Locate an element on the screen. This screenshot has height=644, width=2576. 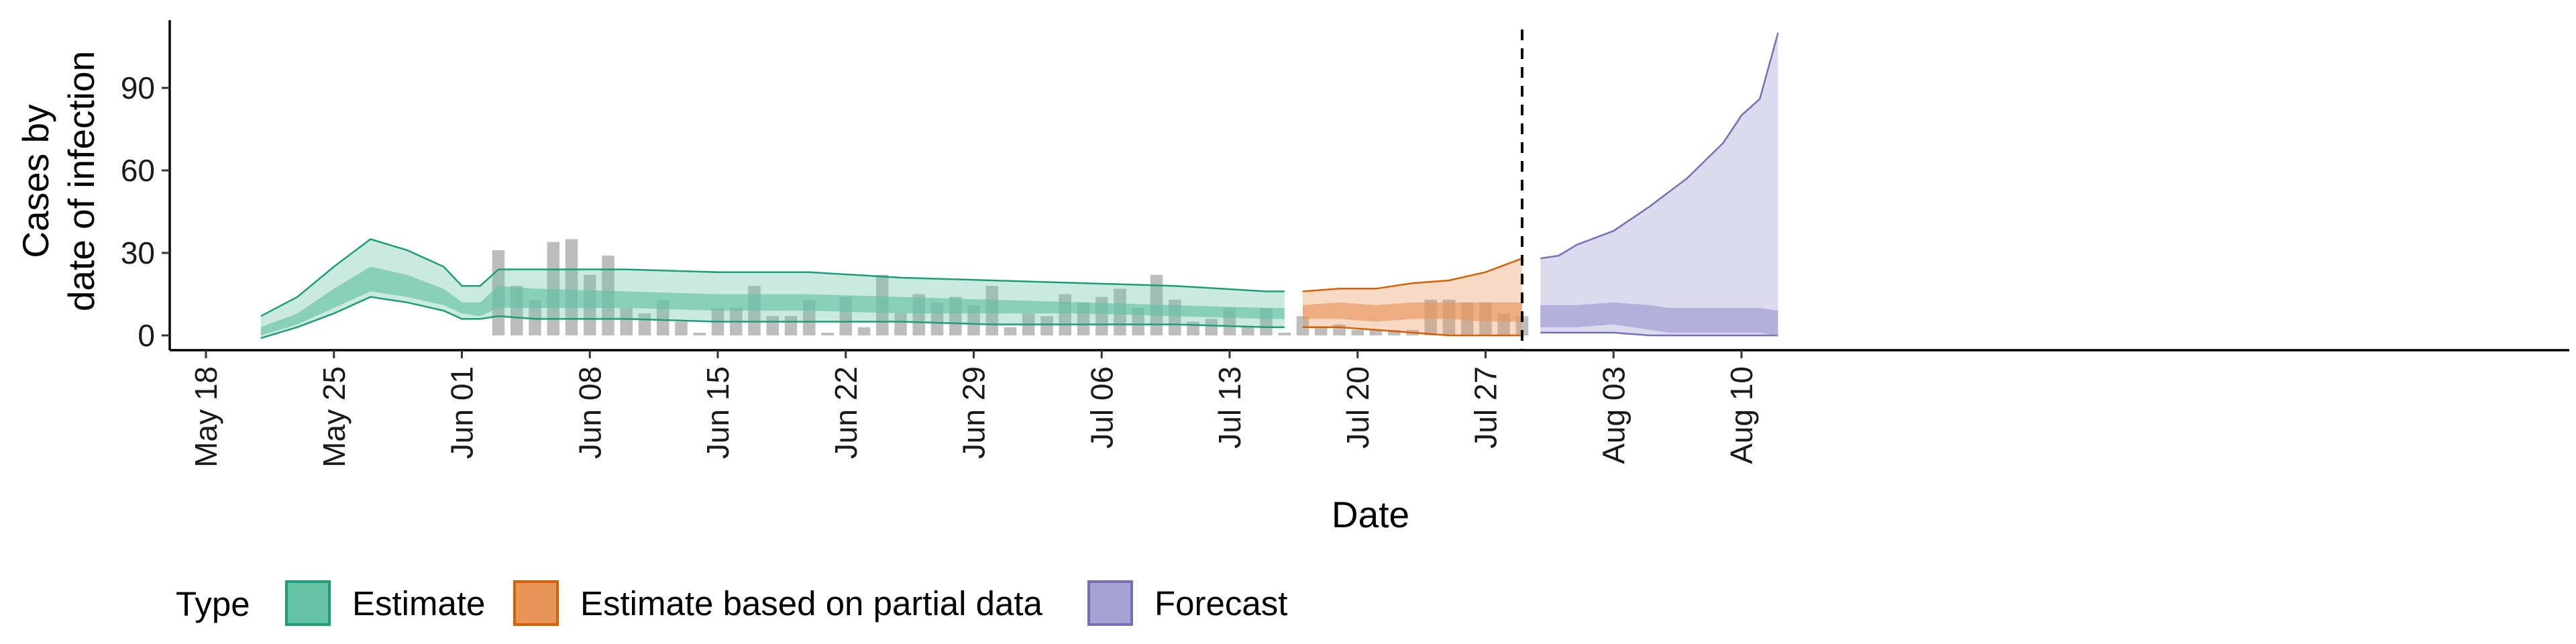
x-tick-label: Jul 20 is located at coordinates (1357, 407).